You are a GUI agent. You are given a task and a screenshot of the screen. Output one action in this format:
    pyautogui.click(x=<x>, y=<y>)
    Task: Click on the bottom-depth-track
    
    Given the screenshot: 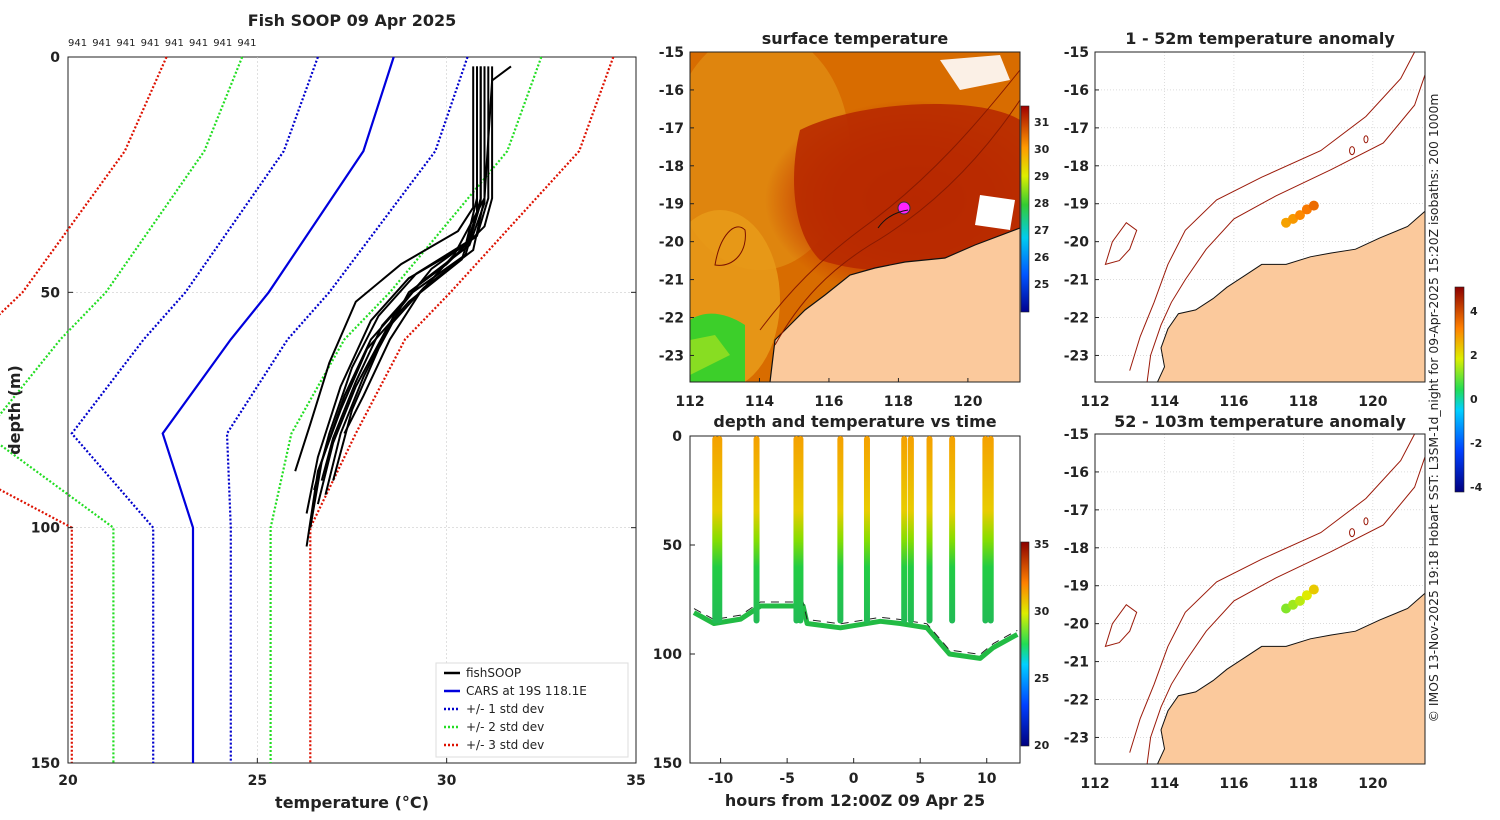 What is the action you would take?
    pyautogui.click(x=855, y=632)
    